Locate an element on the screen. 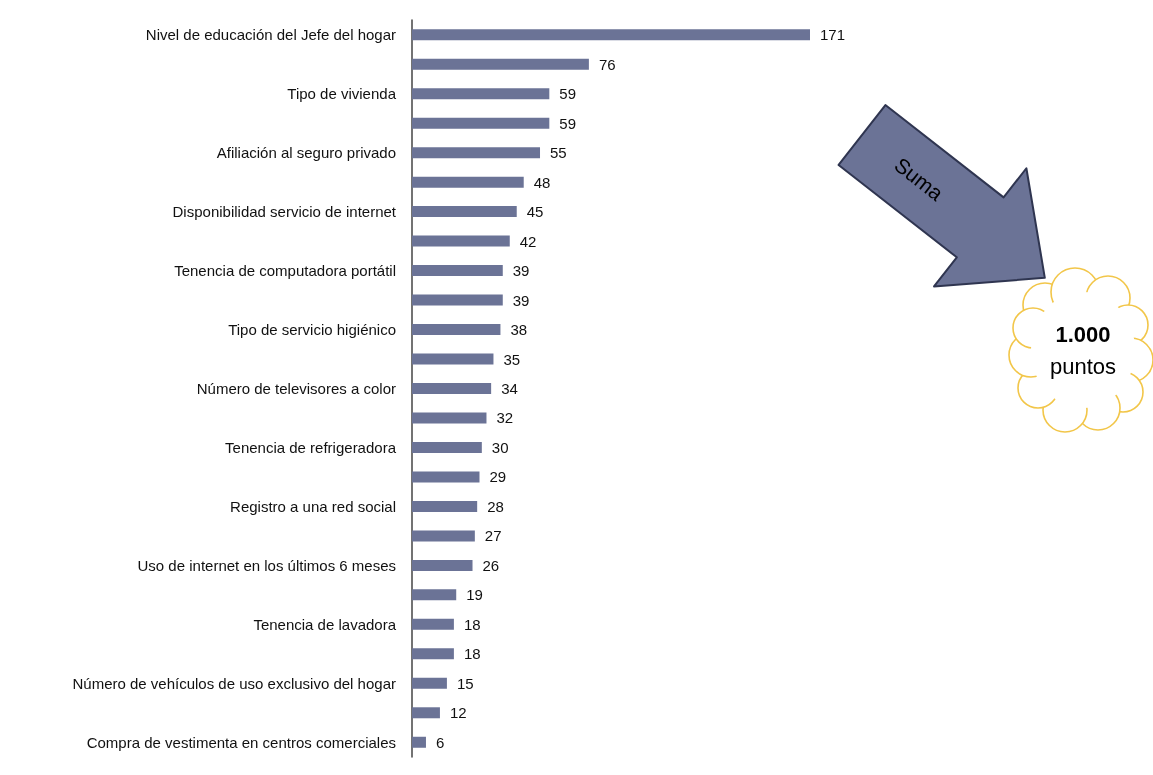  y-tick-label: Disponibilidad servicio de internet is located at coordinates (284, 212).